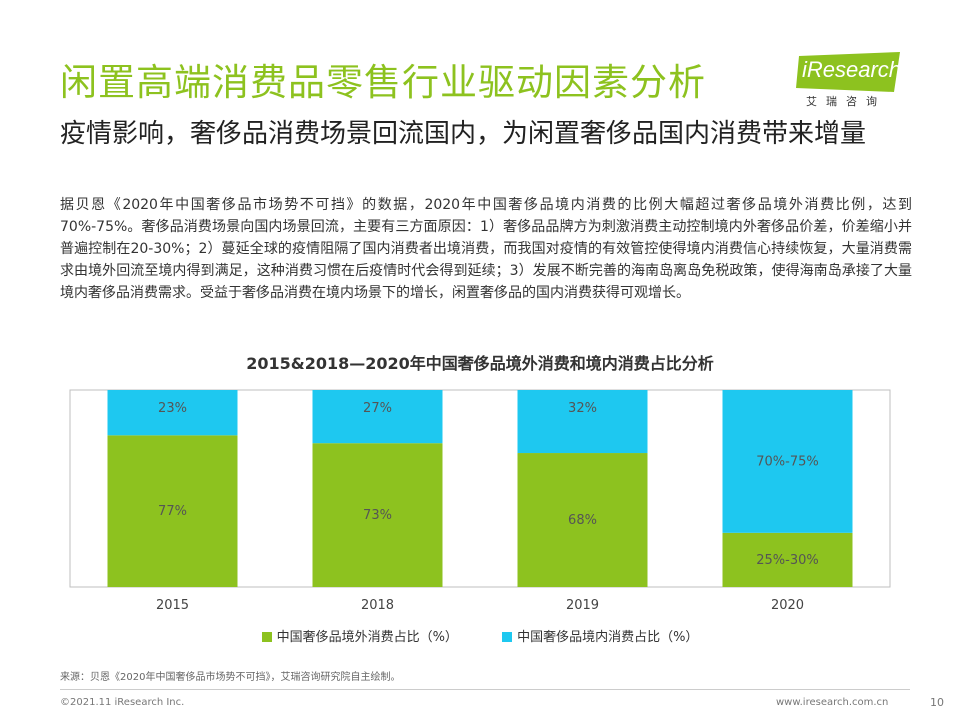  I want to click on legend-label-outbound: 中国奢侈品境外消费占比（%）, so click(367, 637).